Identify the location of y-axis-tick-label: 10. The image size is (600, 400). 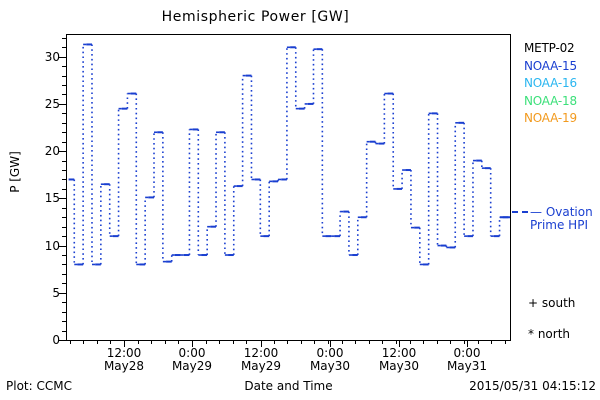
(52, 245).